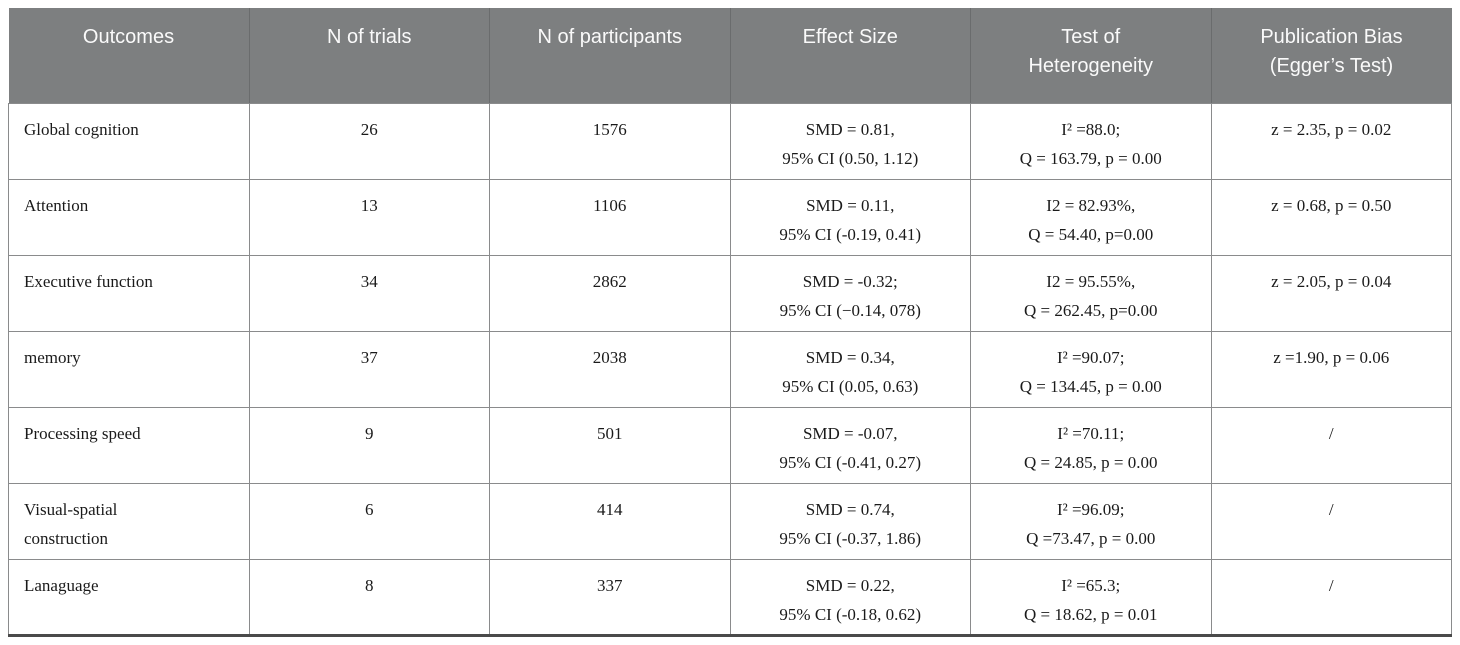 The height and width of the screenshot is (645, 1460). I want to click on effect-size-line: SMD = -0.32;, so click(850, 281).